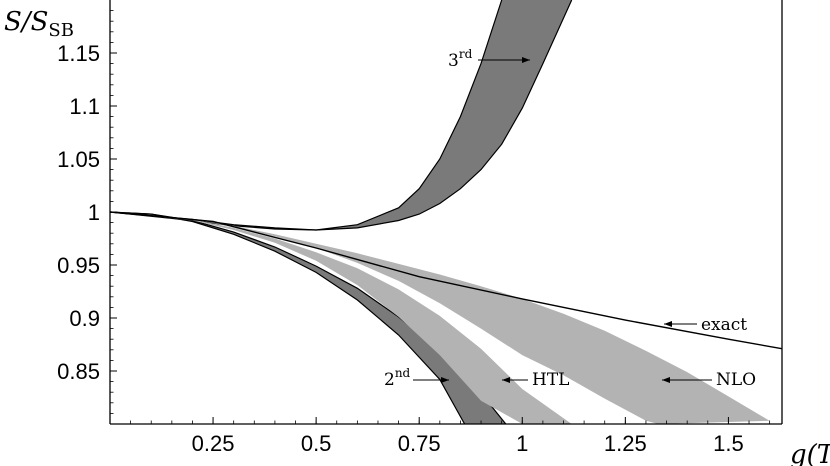  What do you see at coordinates (78, 159) in the screenshot?
I see `y-tick-label: 1.05` at bounding box center [78, 159].